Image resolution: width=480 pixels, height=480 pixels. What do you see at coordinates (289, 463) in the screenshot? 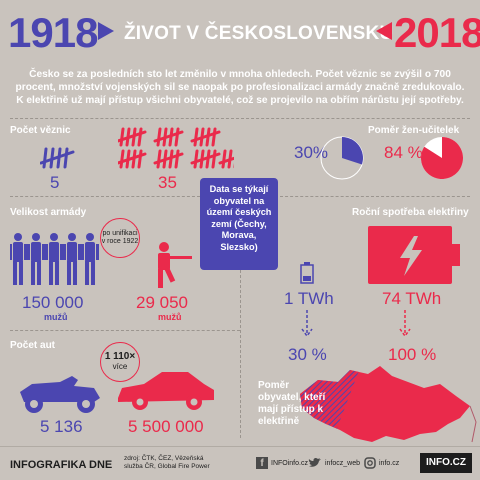
I see `facebook-handle: INFOinfo.cz` at bounding box center [289, 463].